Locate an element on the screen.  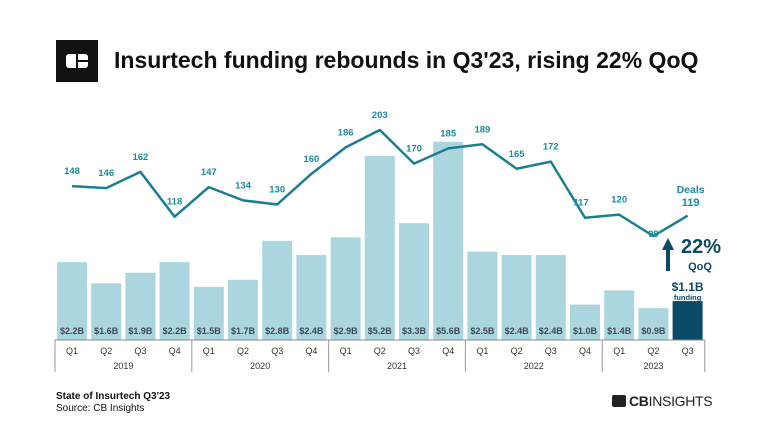
bar-label: $1.0B is located at coordinates (585, 331).